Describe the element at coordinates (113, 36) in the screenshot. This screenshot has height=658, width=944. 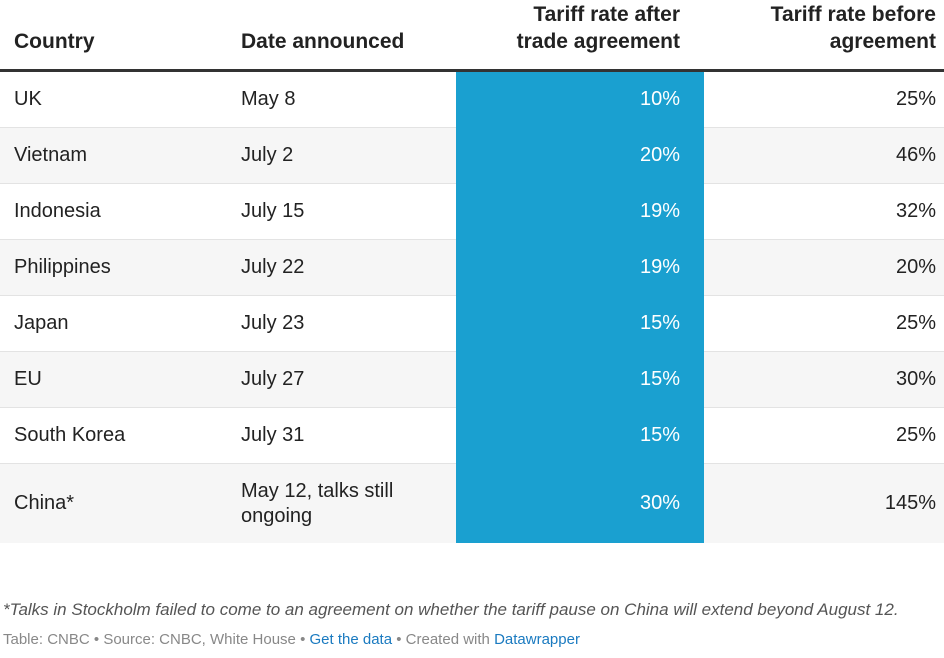
I see `header-country: Country` at that location.